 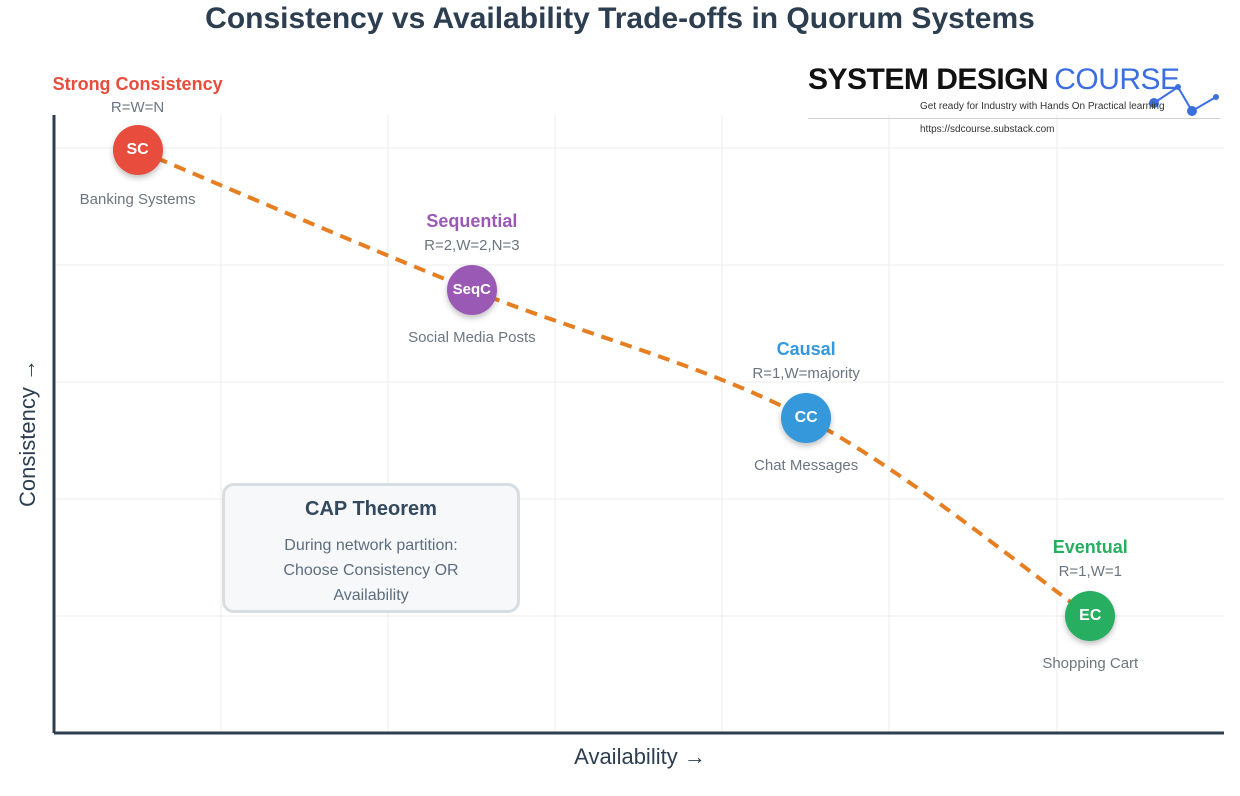 What do you see at coordinates (1090, 547) in the screenshot?
I see `node-label-eventual: Eventual` at bounding box center [1090, 547].